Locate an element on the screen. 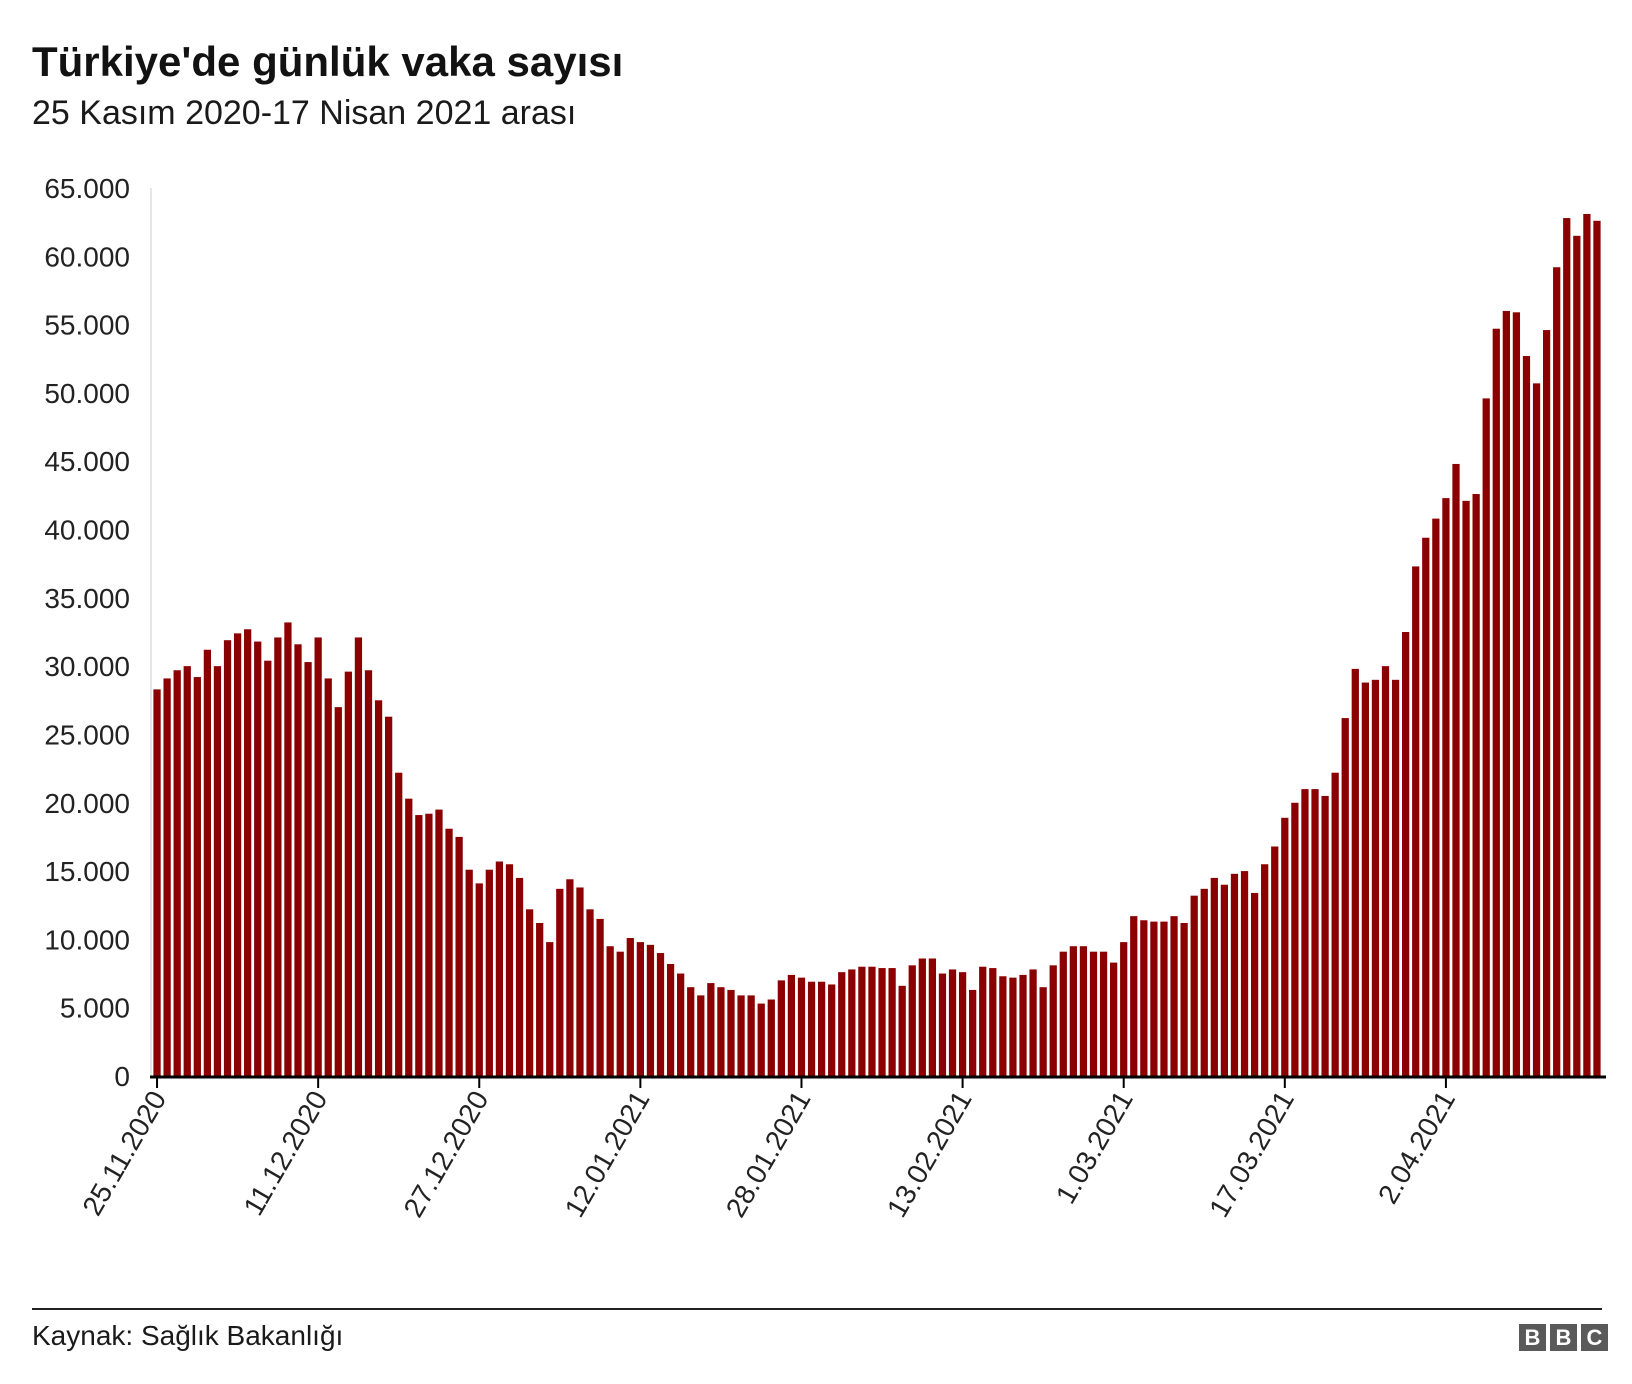  x-tick-label: 28.01.2021 is located at coordinates (768, 1154).